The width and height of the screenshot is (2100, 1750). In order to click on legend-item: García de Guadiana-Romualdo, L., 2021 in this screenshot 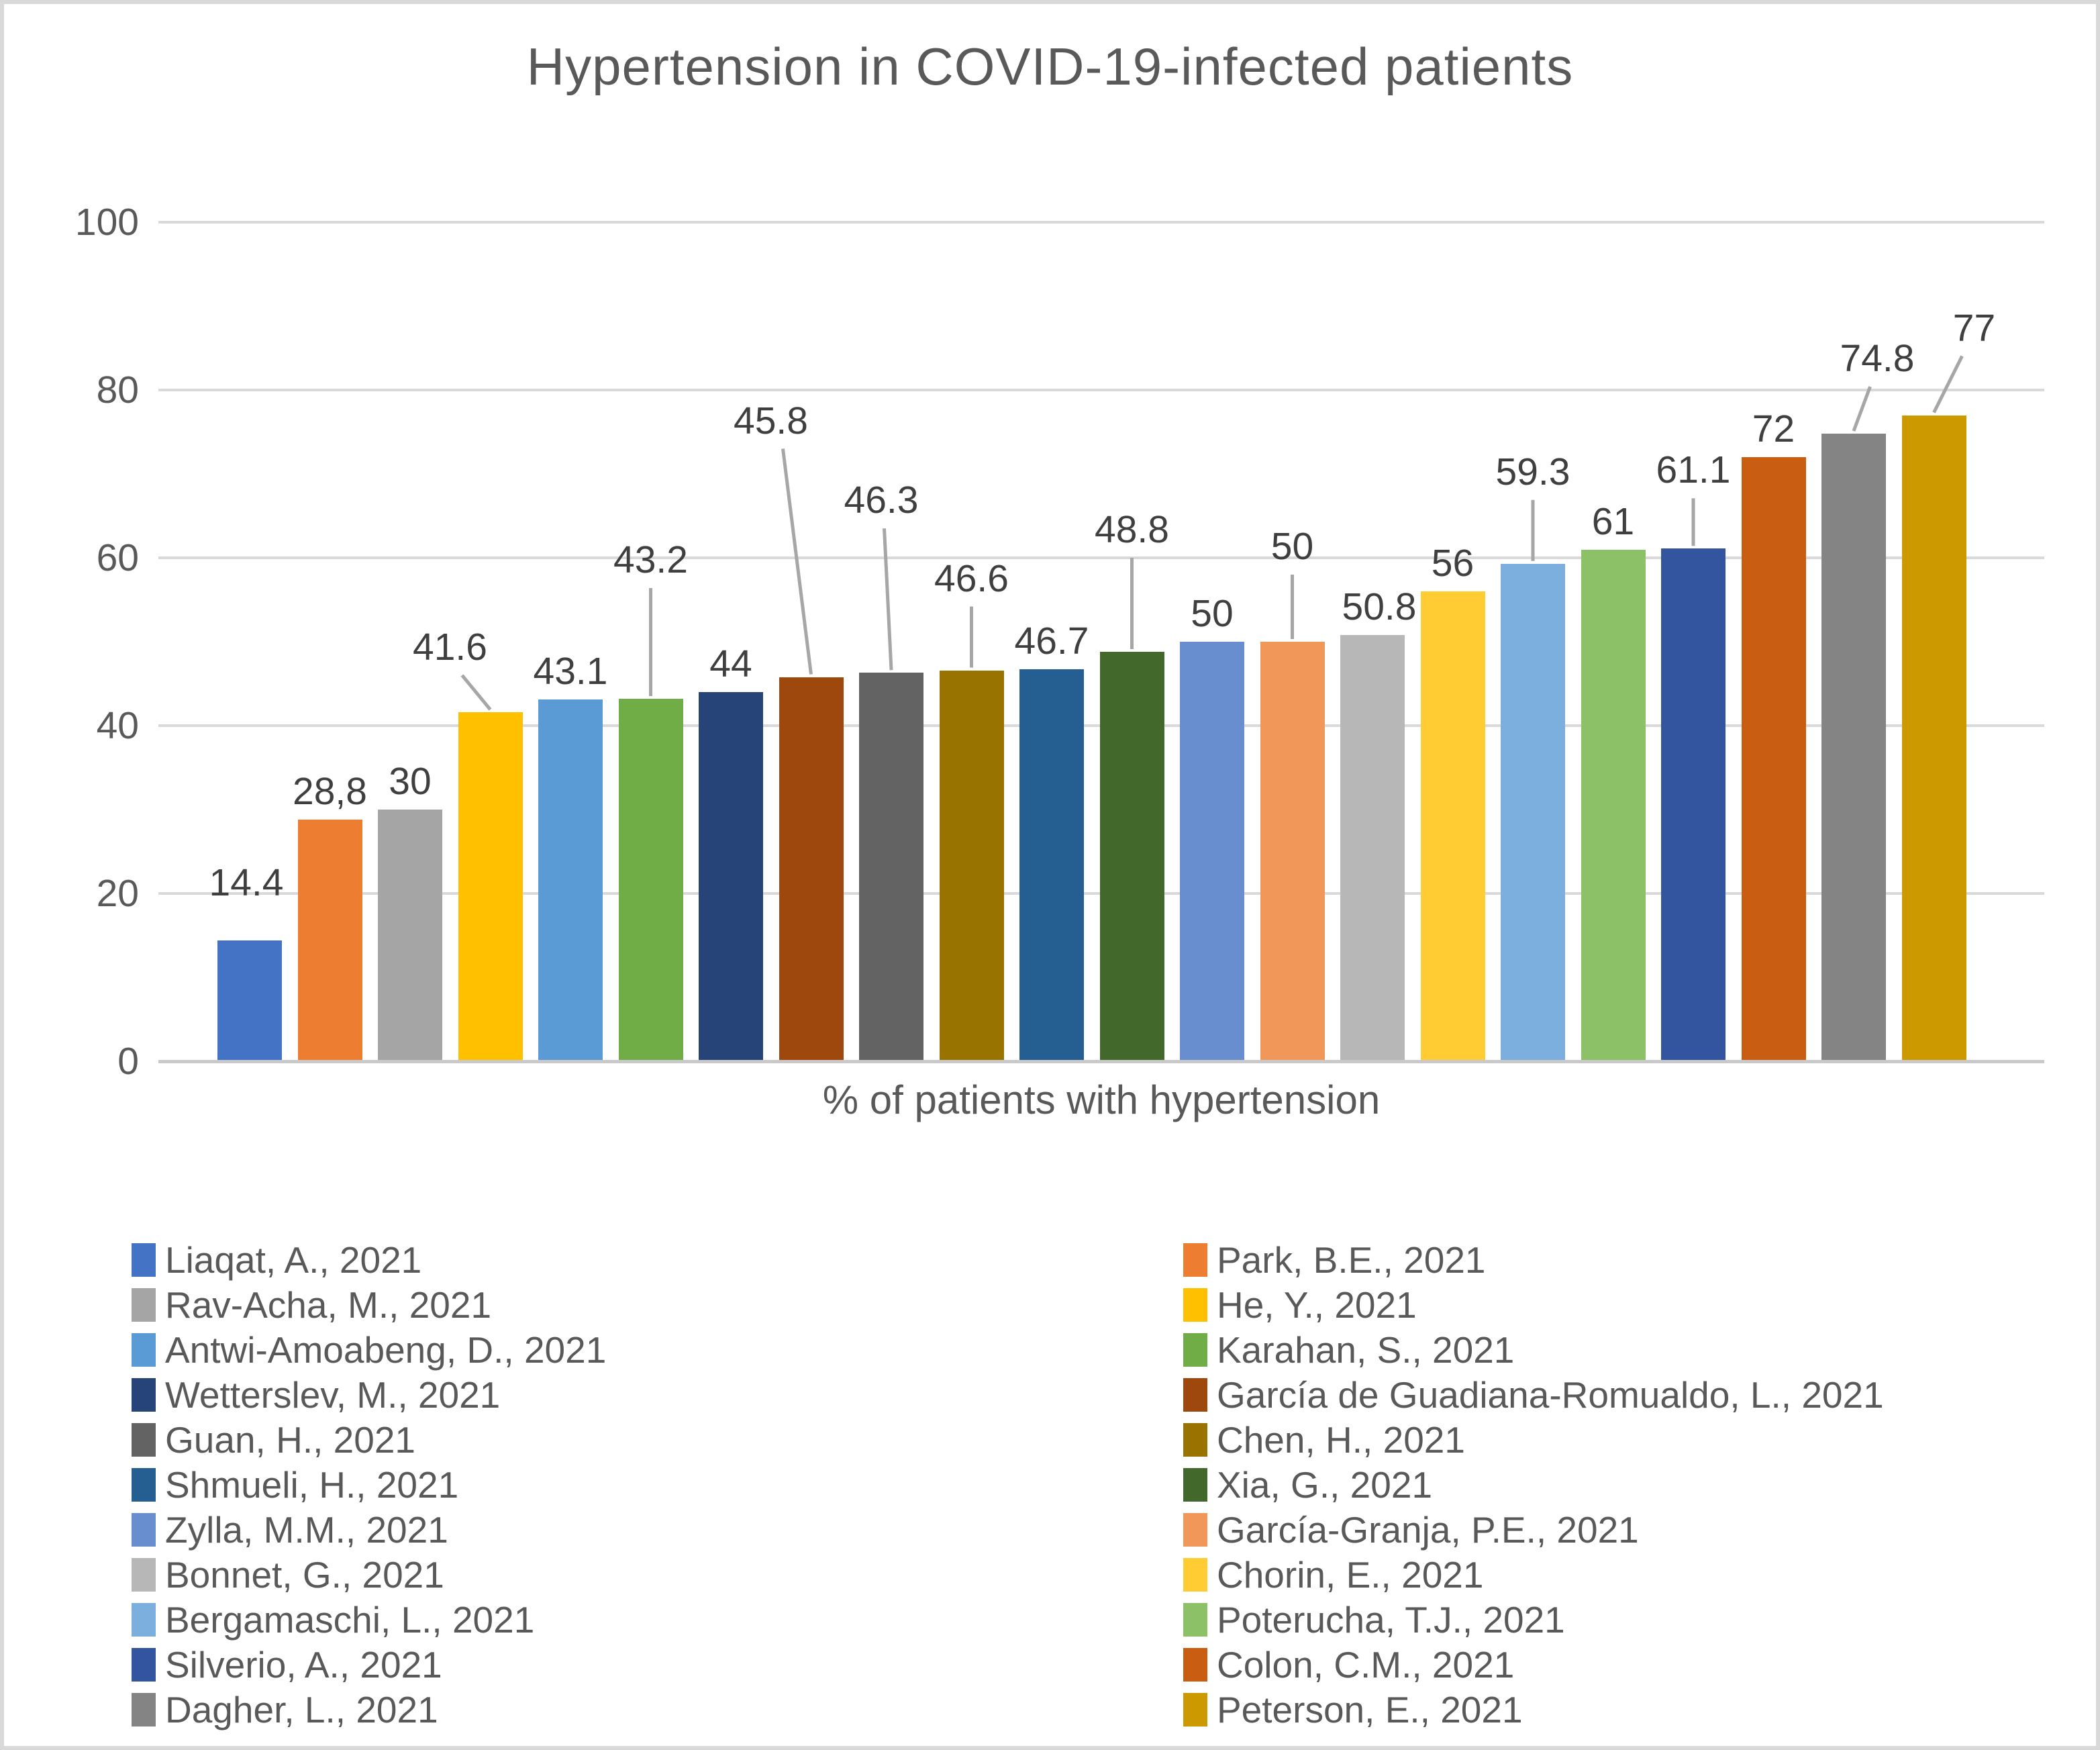, I will do `click(1533, 1395)`.